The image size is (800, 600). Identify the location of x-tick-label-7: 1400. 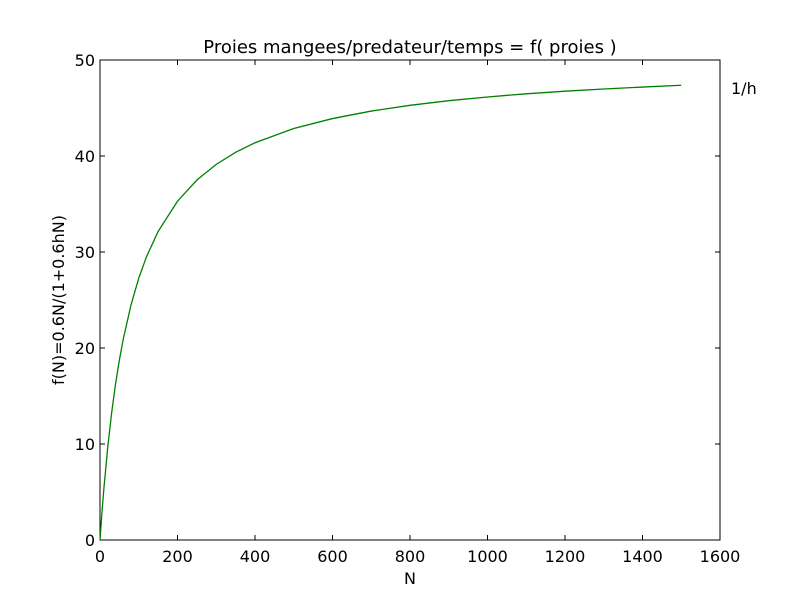
(642, 556).